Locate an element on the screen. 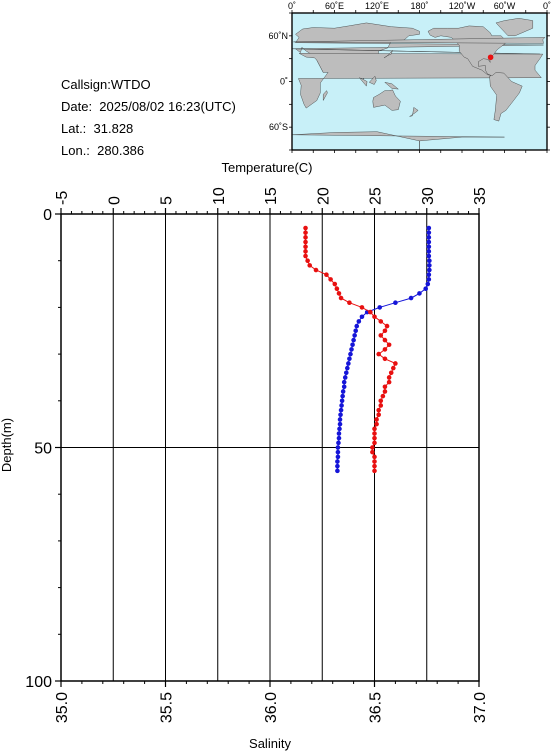 Image resolution: width=553 pixels, height=751 pixels. salinity-tick-label: 35.0 is located at coordinates (62, 707).